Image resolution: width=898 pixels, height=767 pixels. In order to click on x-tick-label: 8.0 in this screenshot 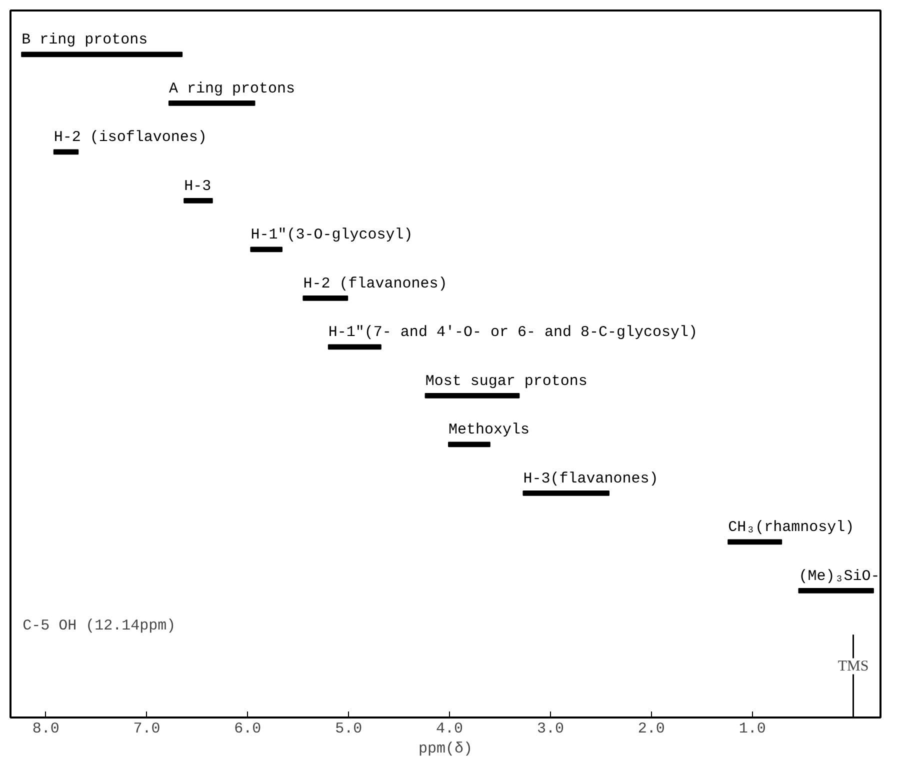, I will do `click(46, 729)`.